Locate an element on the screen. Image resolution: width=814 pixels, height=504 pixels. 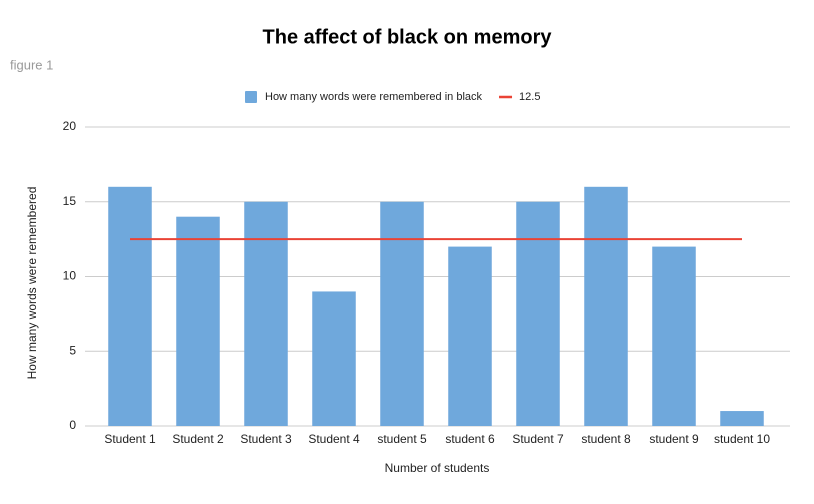
y-tick-label: 5 is located at coordinates (72, 350).